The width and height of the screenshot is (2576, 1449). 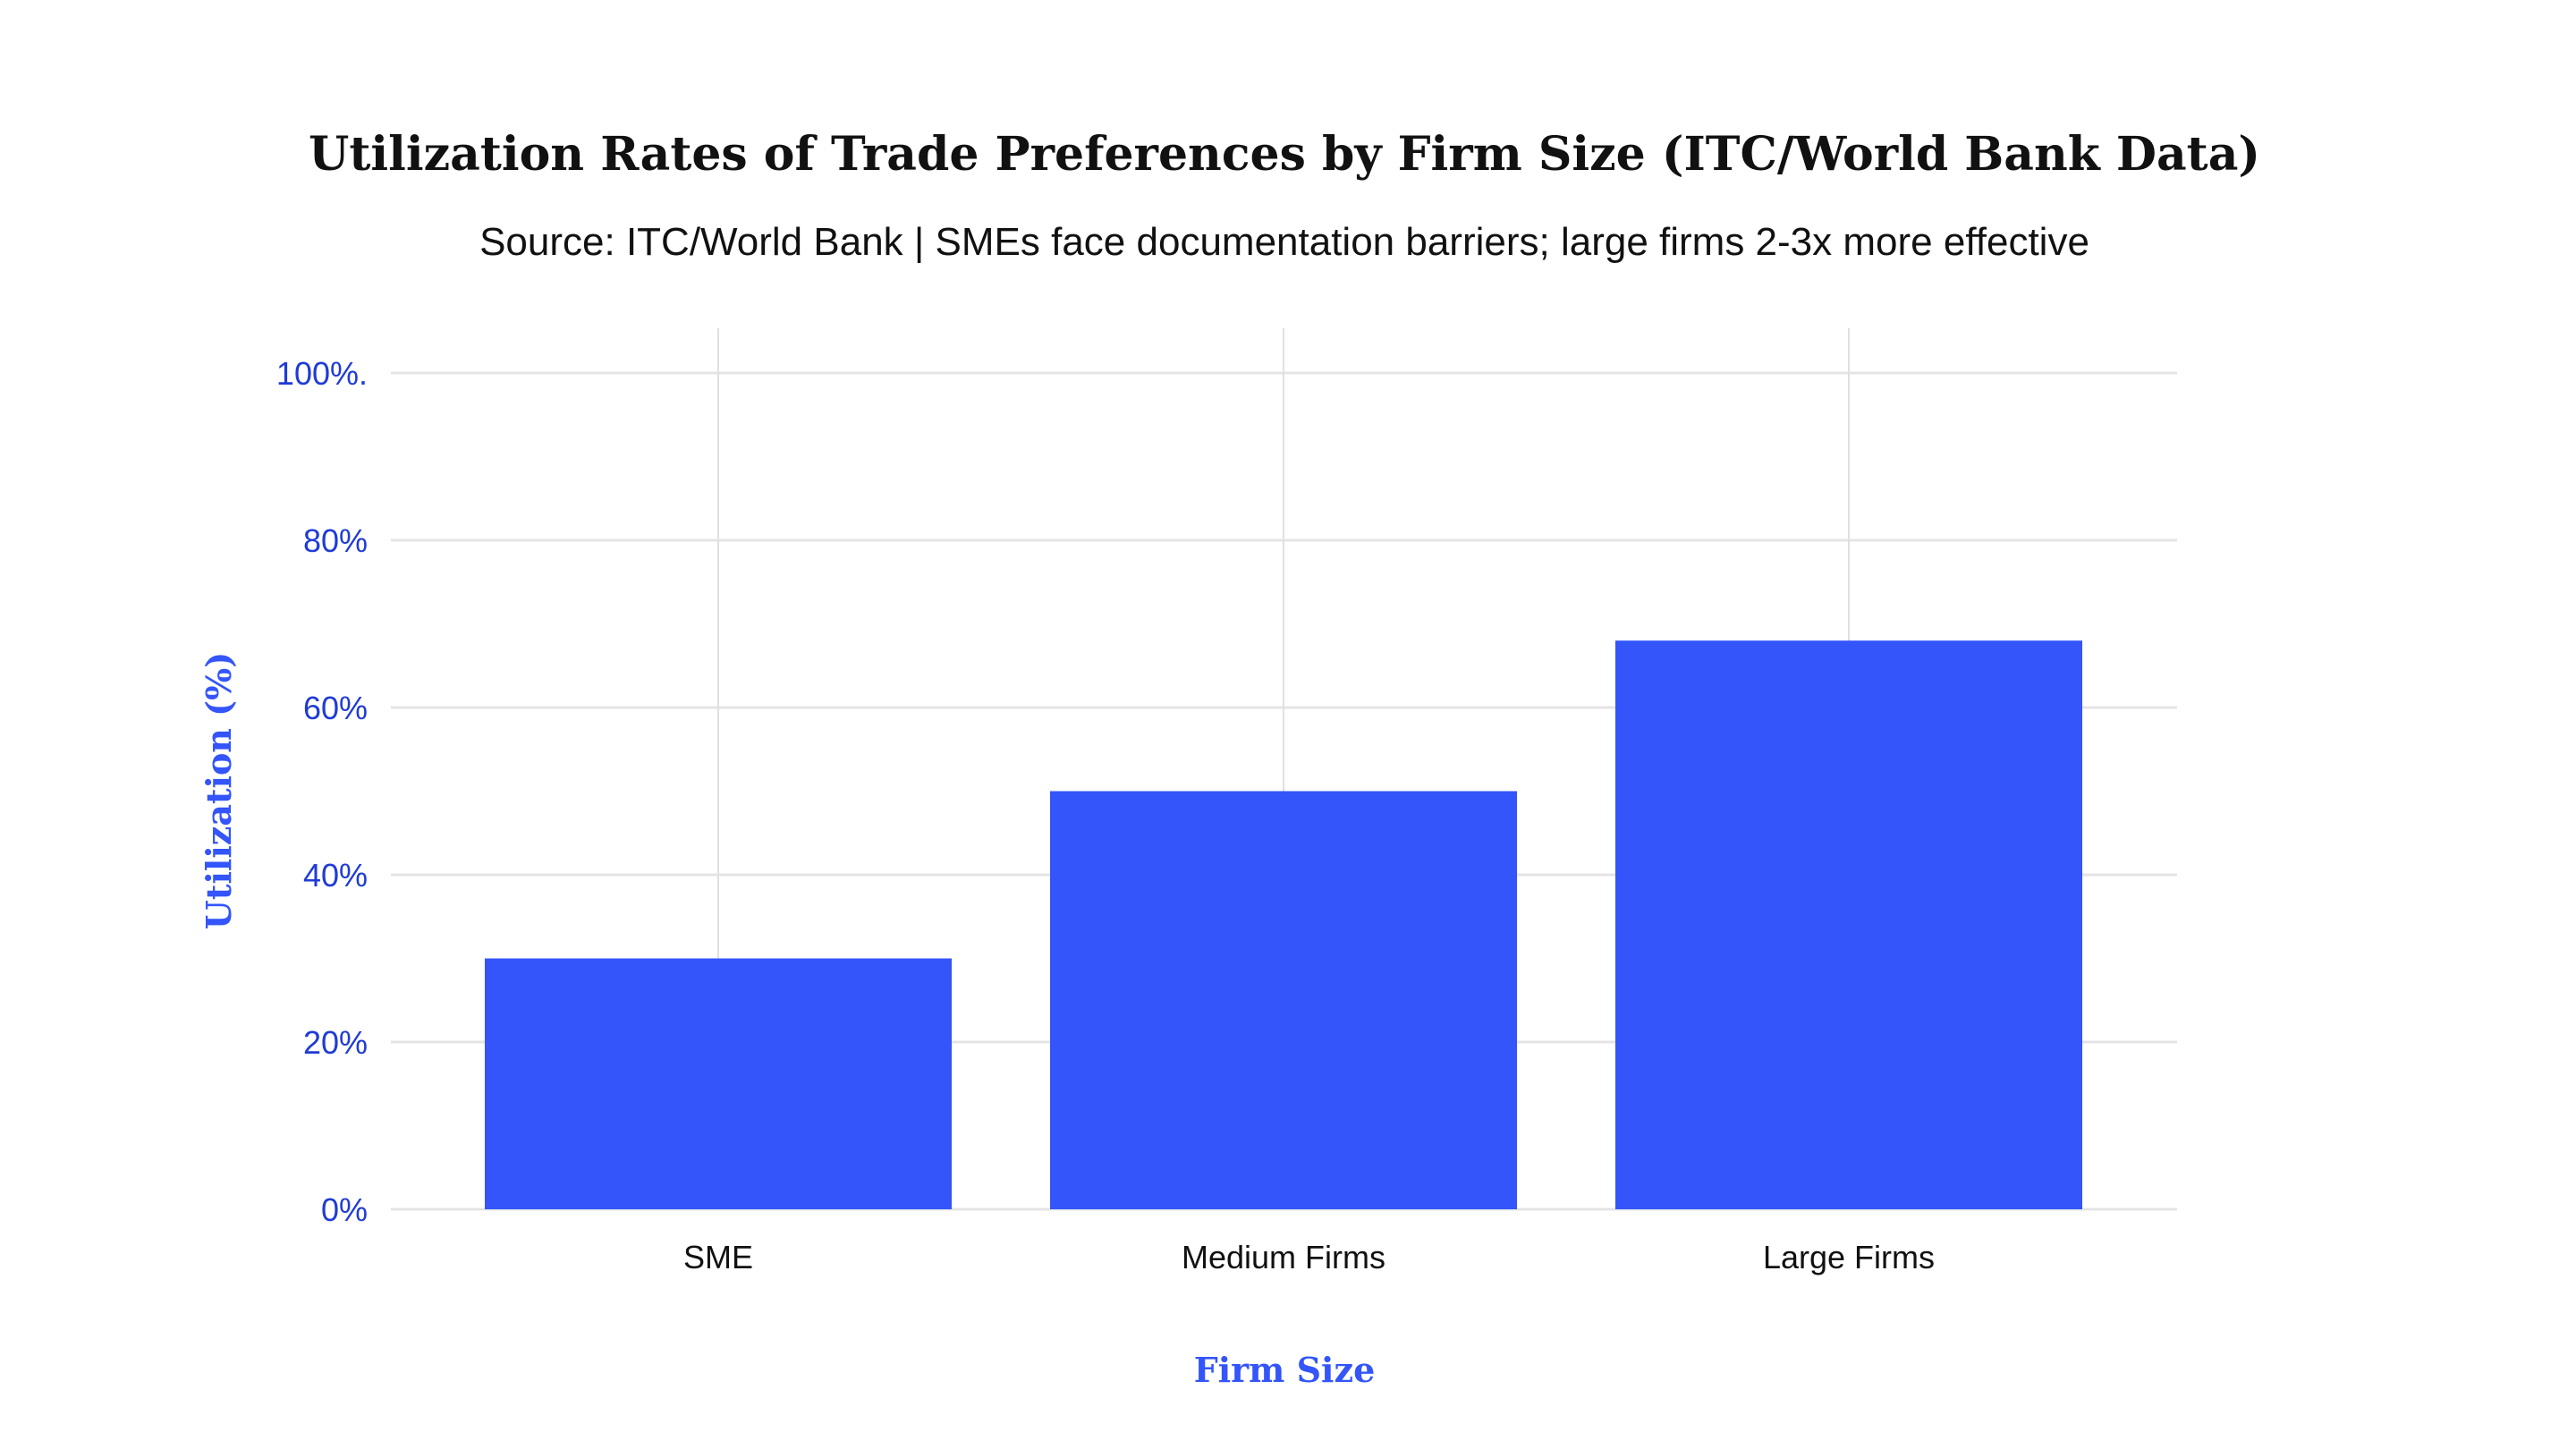 I want to click on y-tick-label: 60%, so click(x=335, y=708).